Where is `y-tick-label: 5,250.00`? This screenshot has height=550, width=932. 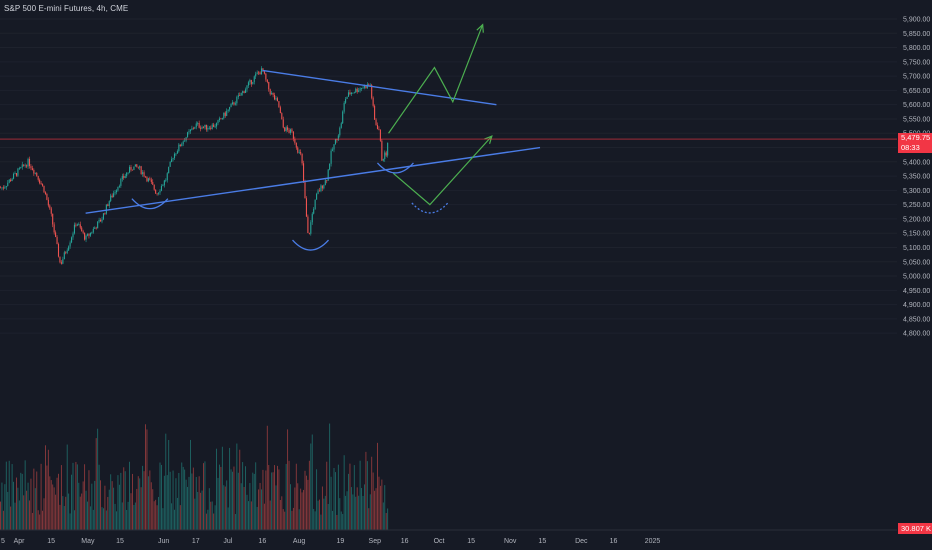 y-tick-label: 5,250.00 is located at coordinates (916, 205).